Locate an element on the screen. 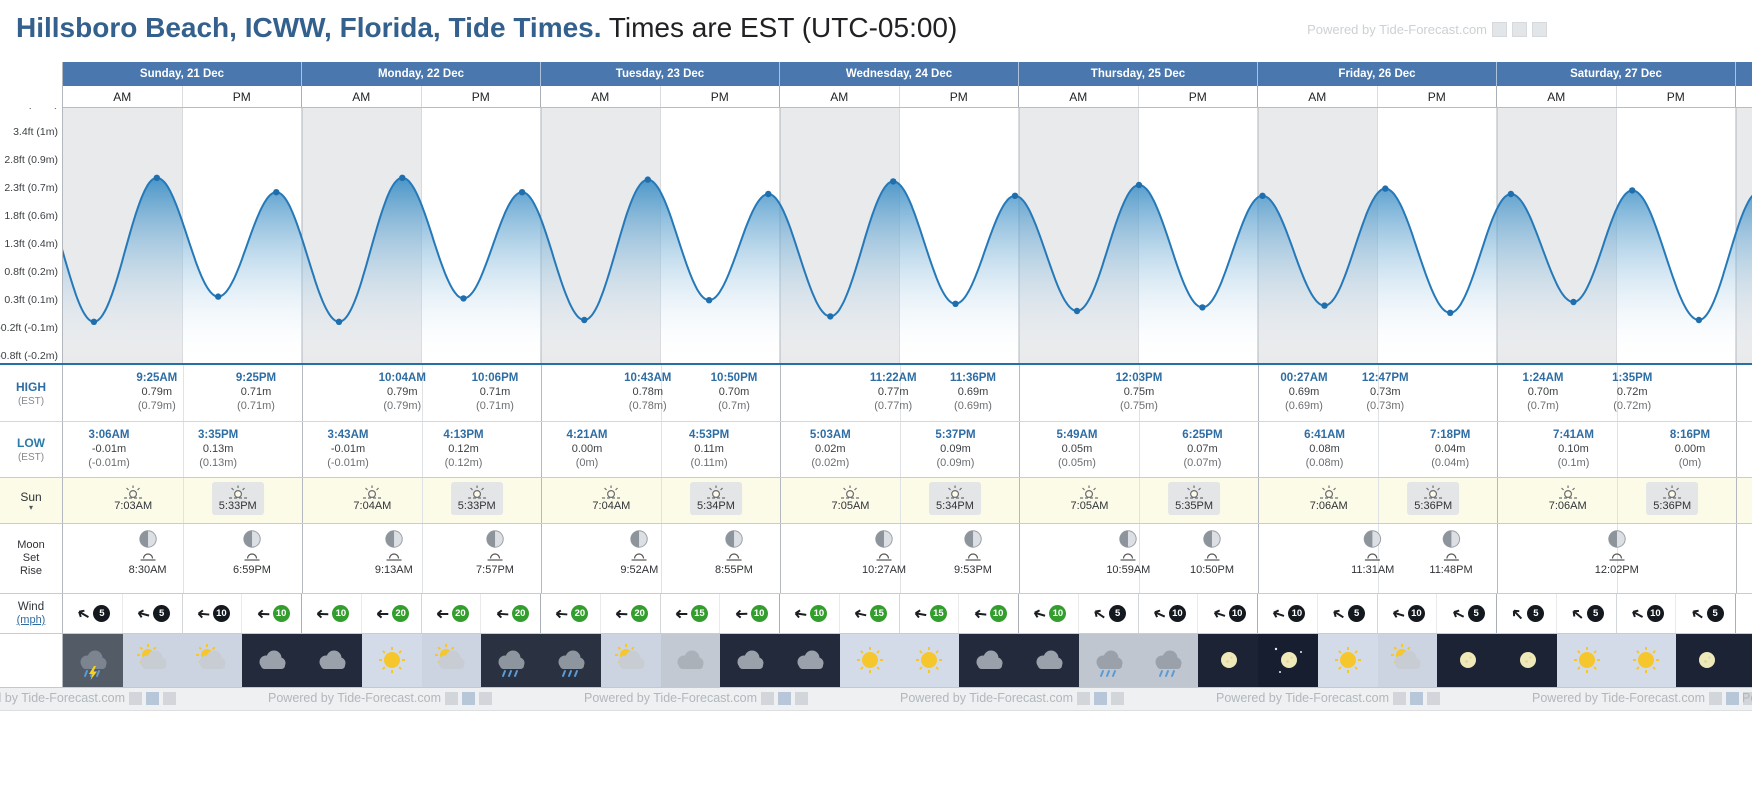 Image resolution: width=1752 pixels, height=787 pixels. tide-height-m: 0.70m is located at coordinates (734, 392).